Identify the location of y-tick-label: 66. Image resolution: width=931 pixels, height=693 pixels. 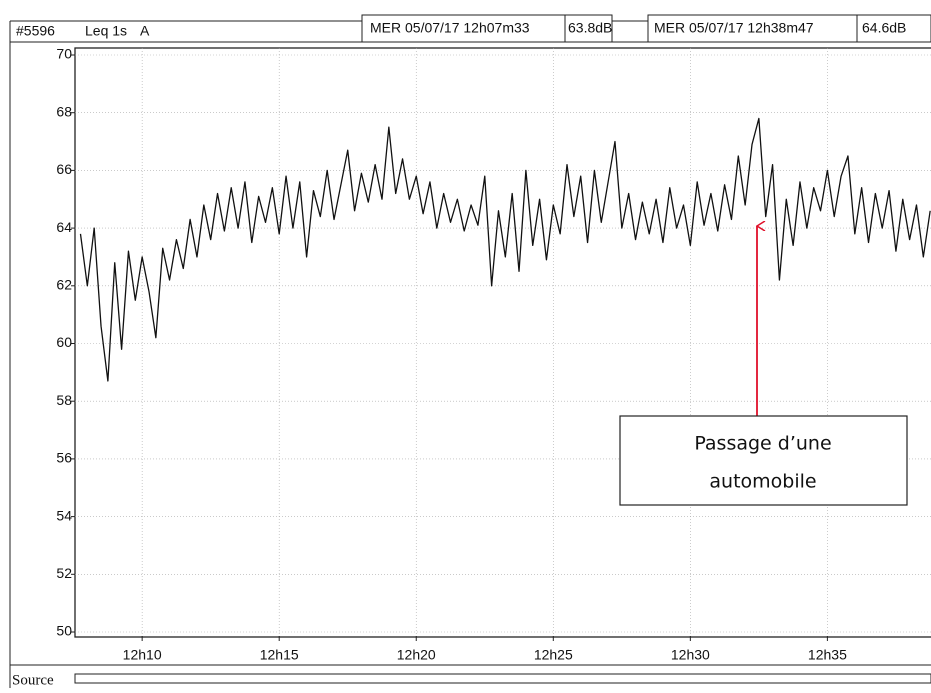
(64, 169).